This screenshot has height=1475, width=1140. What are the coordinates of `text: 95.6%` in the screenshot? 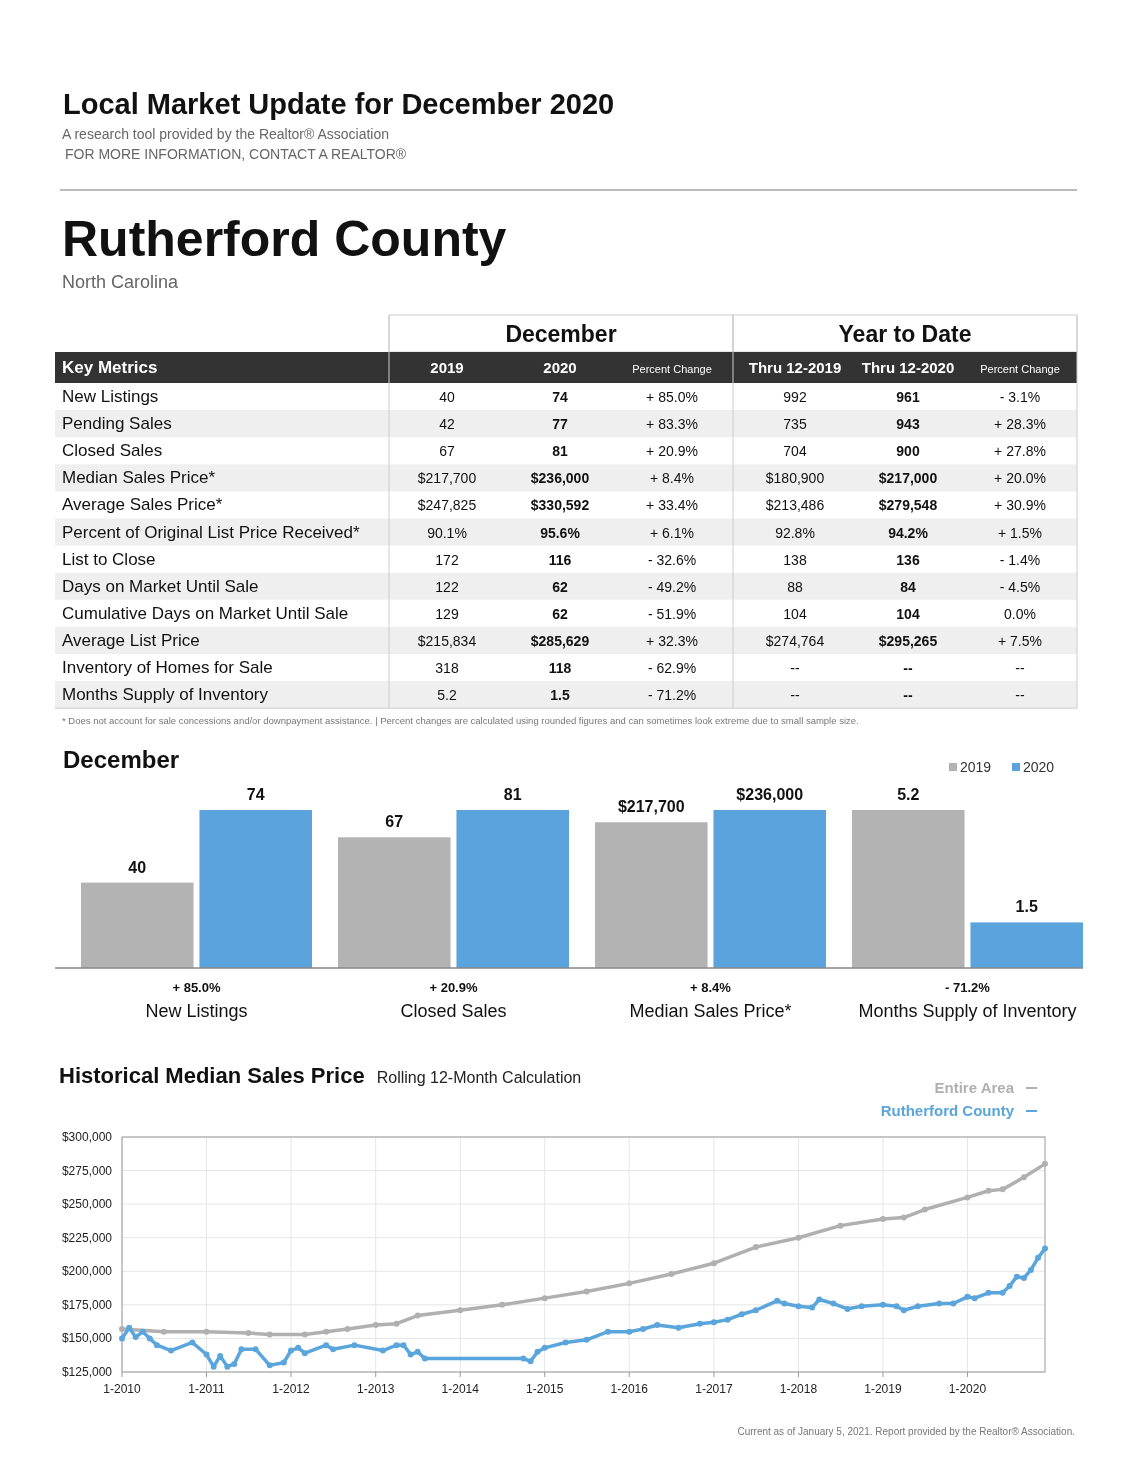 It's located at (560, 532).